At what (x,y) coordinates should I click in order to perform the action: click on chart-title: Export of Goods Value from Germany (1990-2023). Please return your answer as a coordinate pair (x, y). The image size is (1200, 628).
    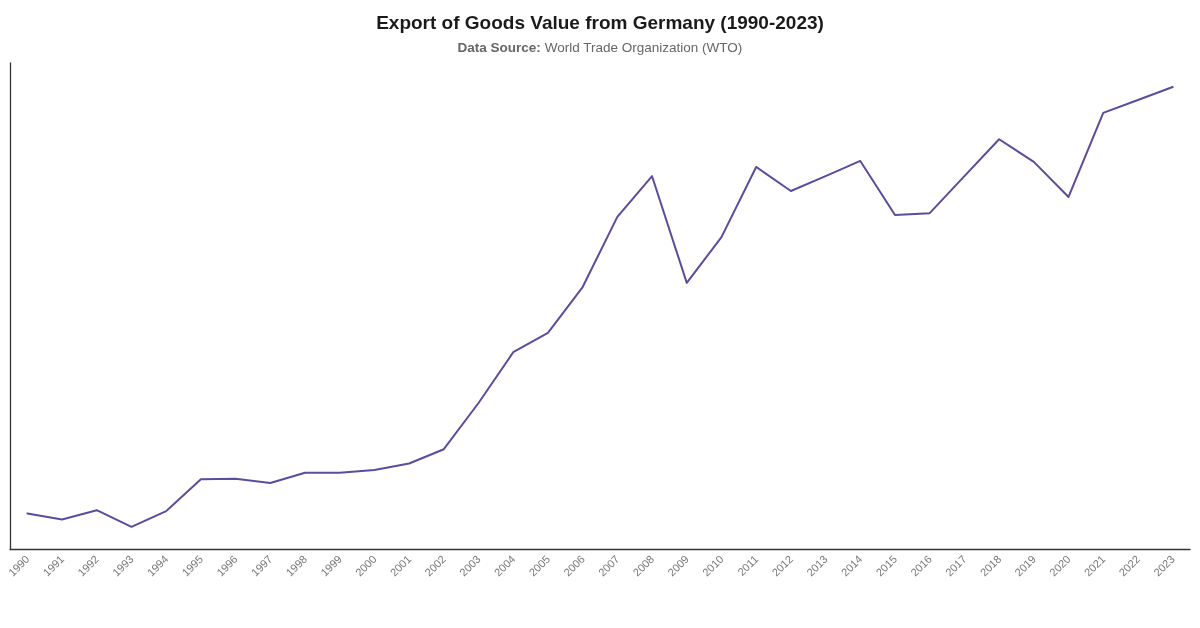
    Looking at the image, I should click on (600, 22).